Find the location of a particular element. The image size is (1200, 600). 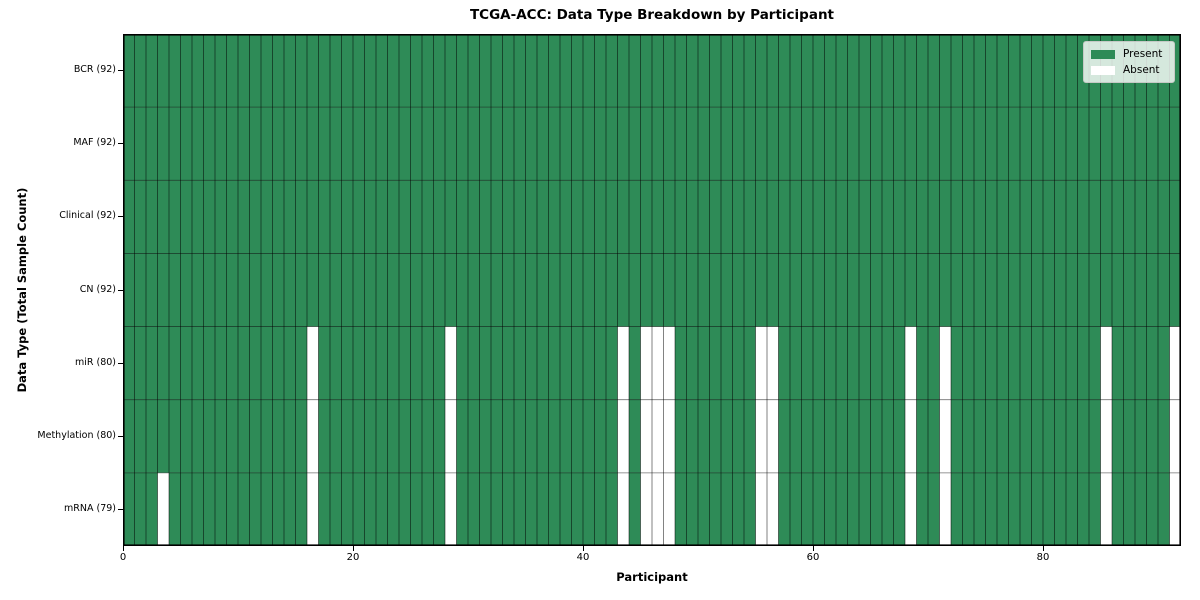

y-tick-label: miR (80) is located at coordinates (95, 362).